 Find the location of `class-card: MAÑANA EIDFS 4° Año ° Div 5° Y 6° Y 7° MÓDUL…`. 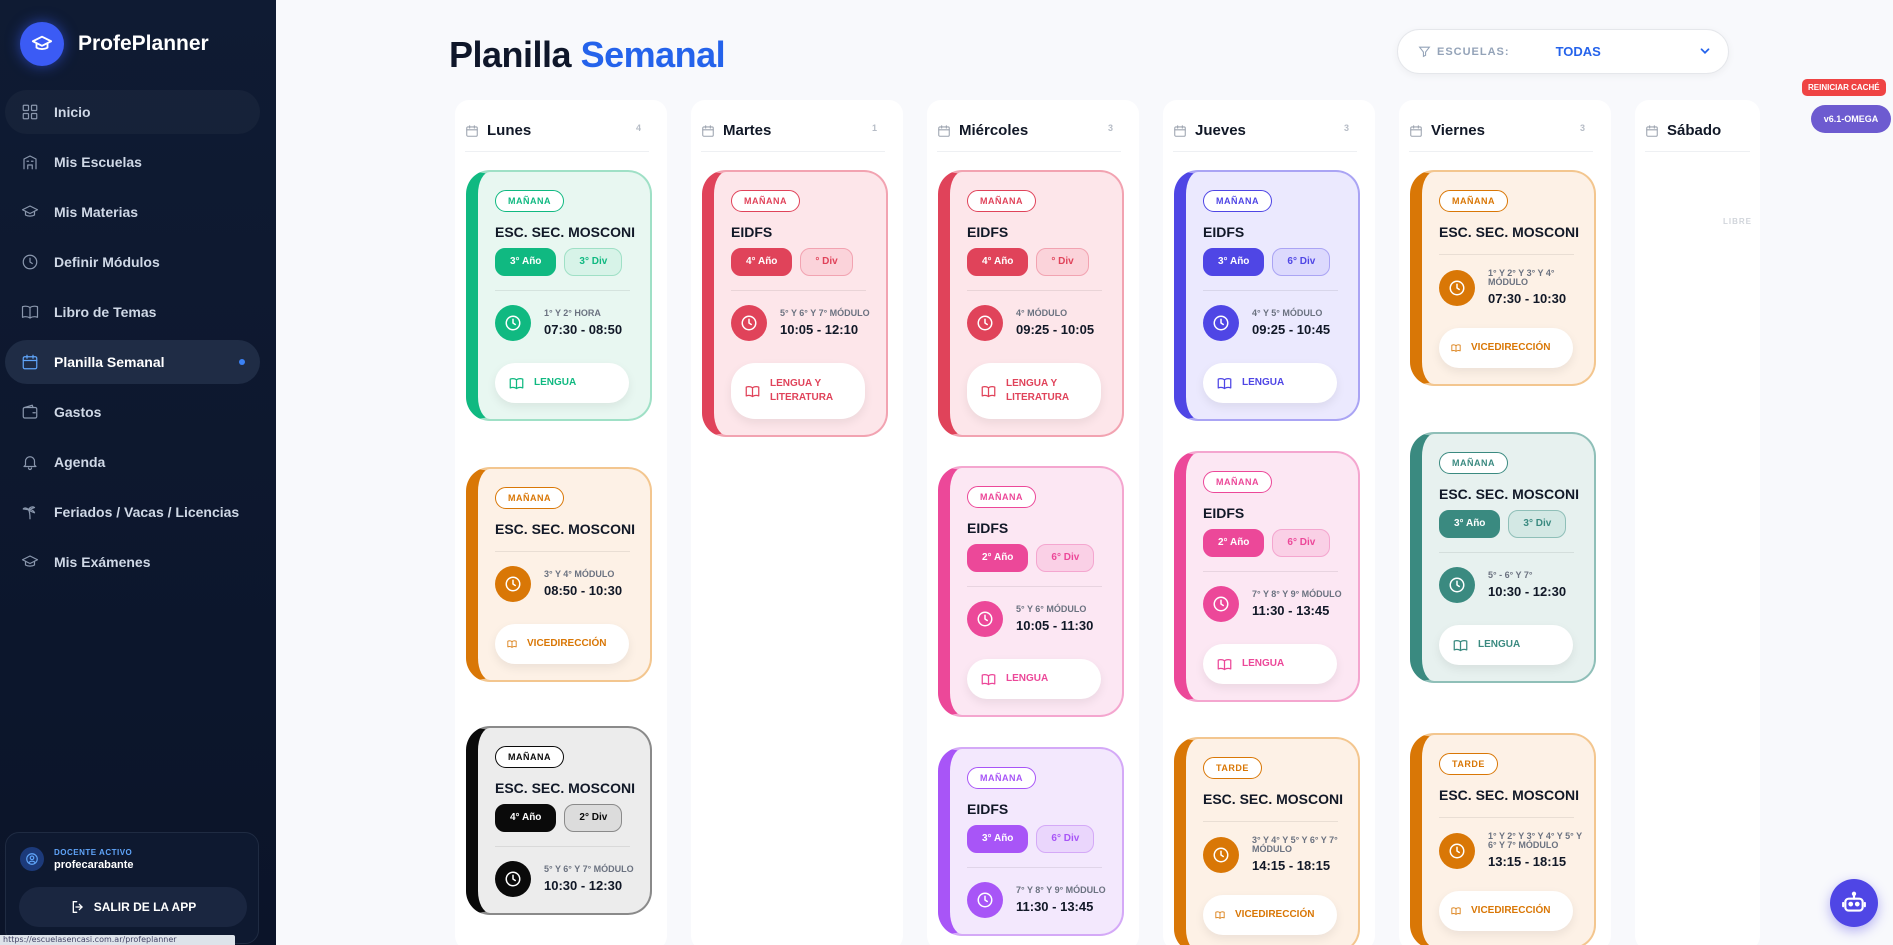

class-card: MAÑANA EIDFS 4° Año ° Div 5° Y 6° Y 7° MÓDUL… is located at coordinates (795, 303).